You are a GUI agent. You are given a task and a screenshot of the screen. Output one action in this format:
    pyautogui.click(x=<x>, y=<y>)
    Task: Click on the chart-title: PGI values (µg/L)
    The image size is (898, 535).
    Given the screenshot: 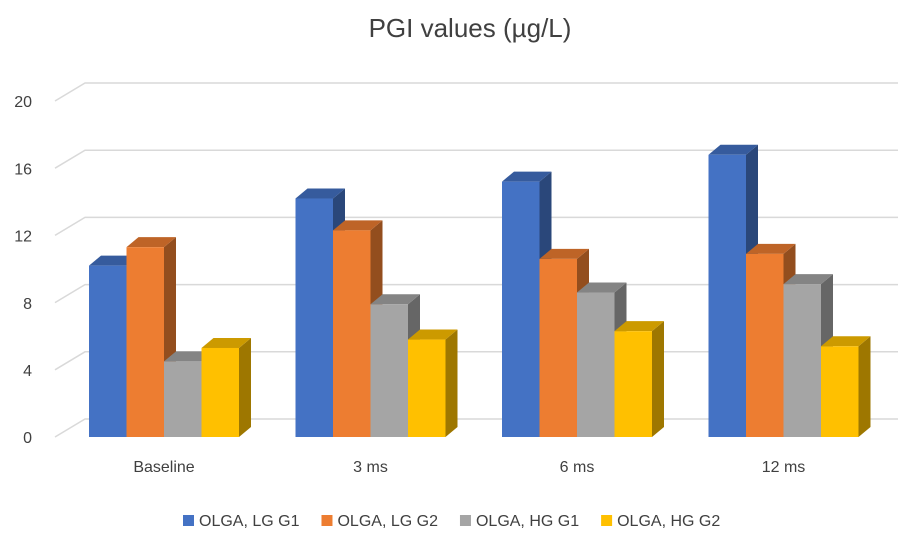 What is the action you would take?
    pyautogui.click(x=470, y=28)
    